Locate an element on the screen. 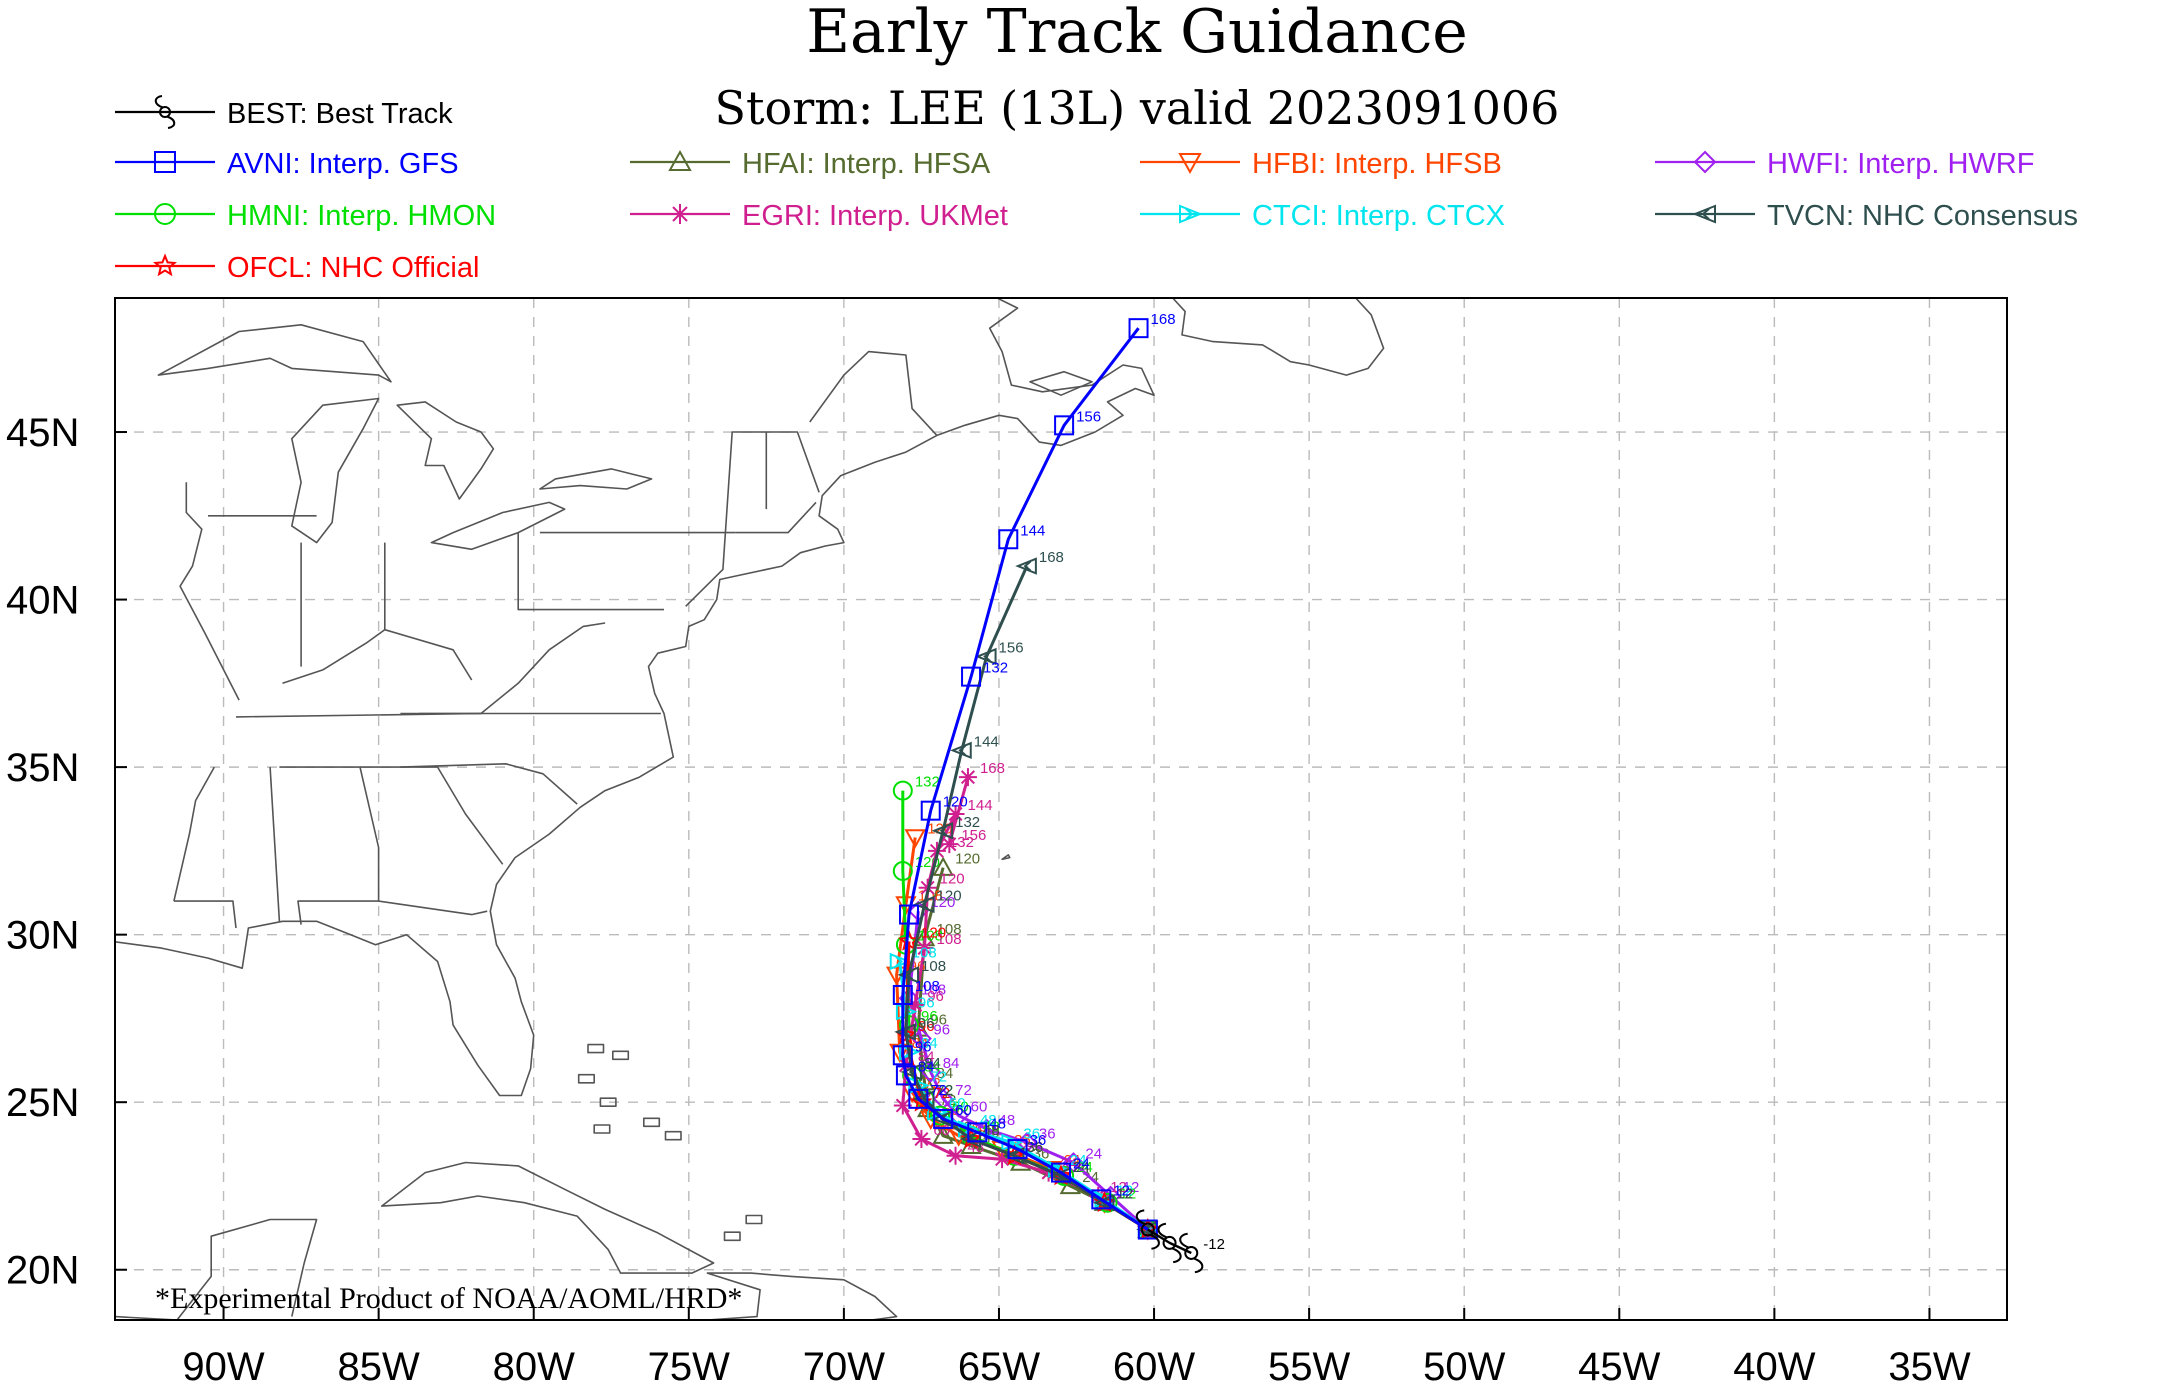 This screenshot has width=2165, height=1392. island-bermuda is located at coordinates (1006, 857).